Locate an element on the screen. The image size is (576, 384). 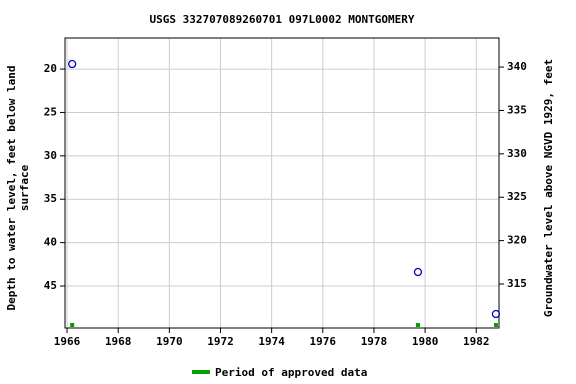
y2-tick-label: 330 is located at coordinates (517, 153).